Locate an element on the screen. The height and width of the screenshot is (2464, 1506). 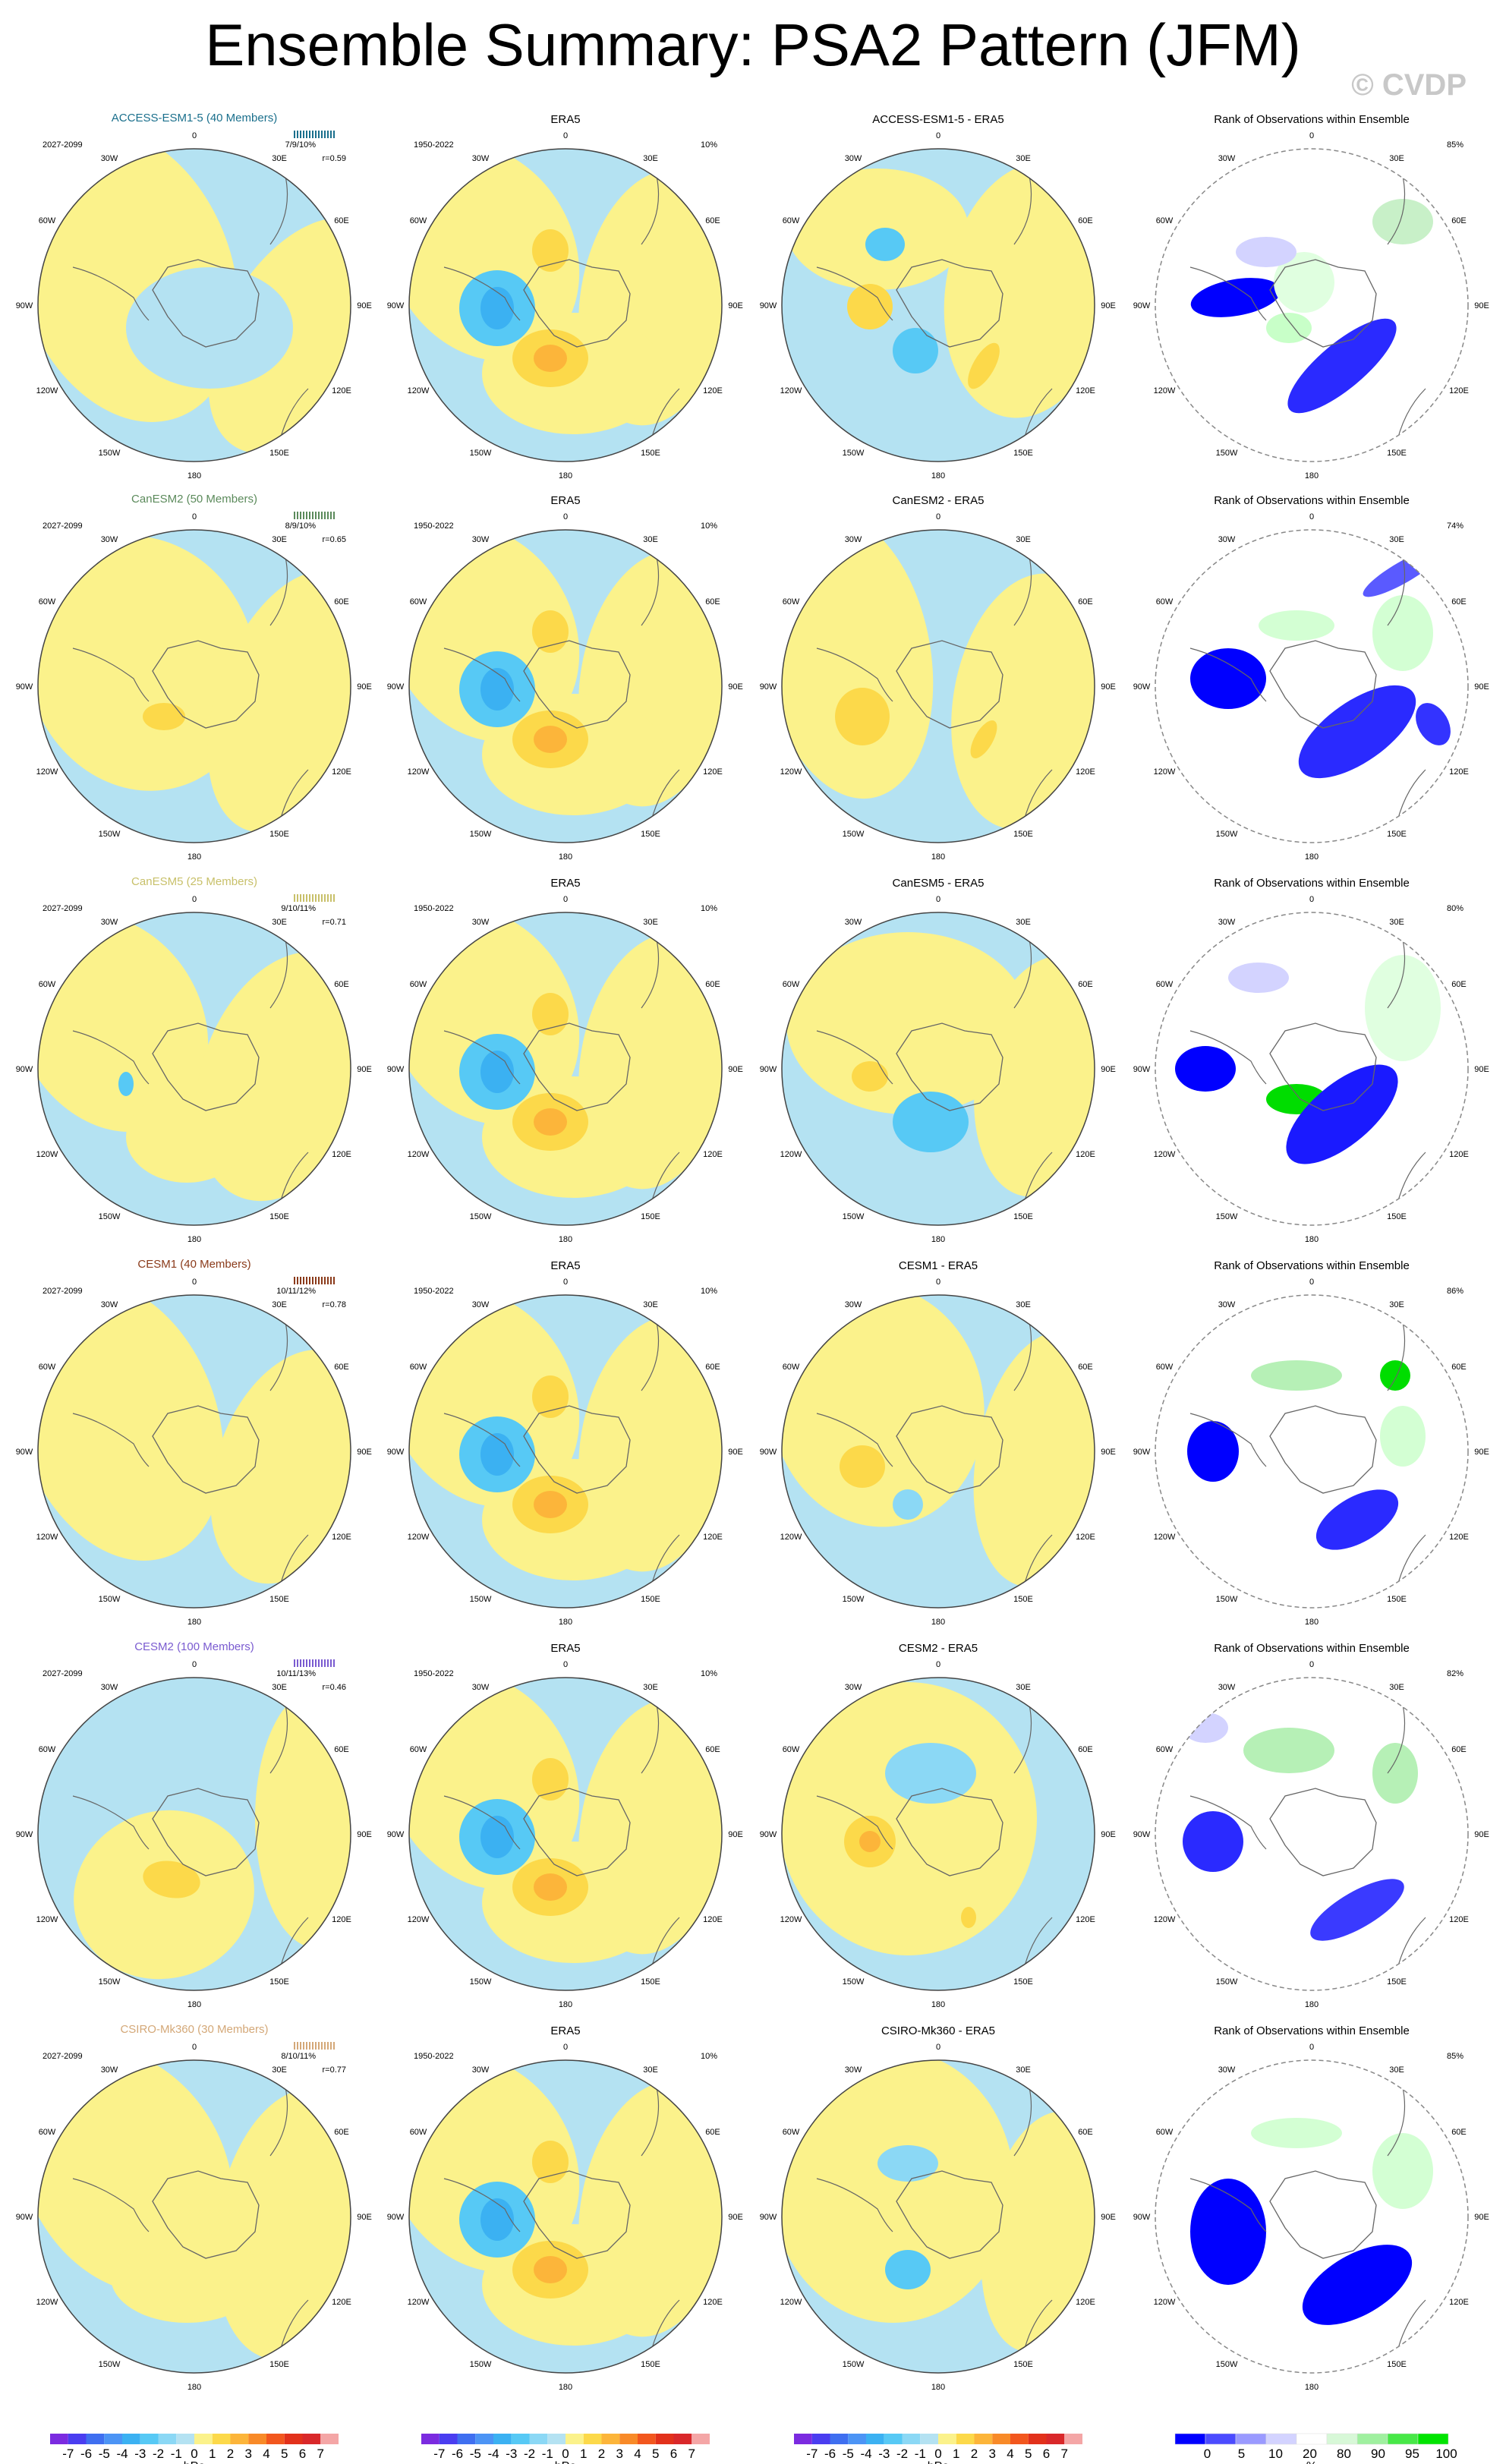
colorbar-label: -7 is located at coordinates (439, 2454).